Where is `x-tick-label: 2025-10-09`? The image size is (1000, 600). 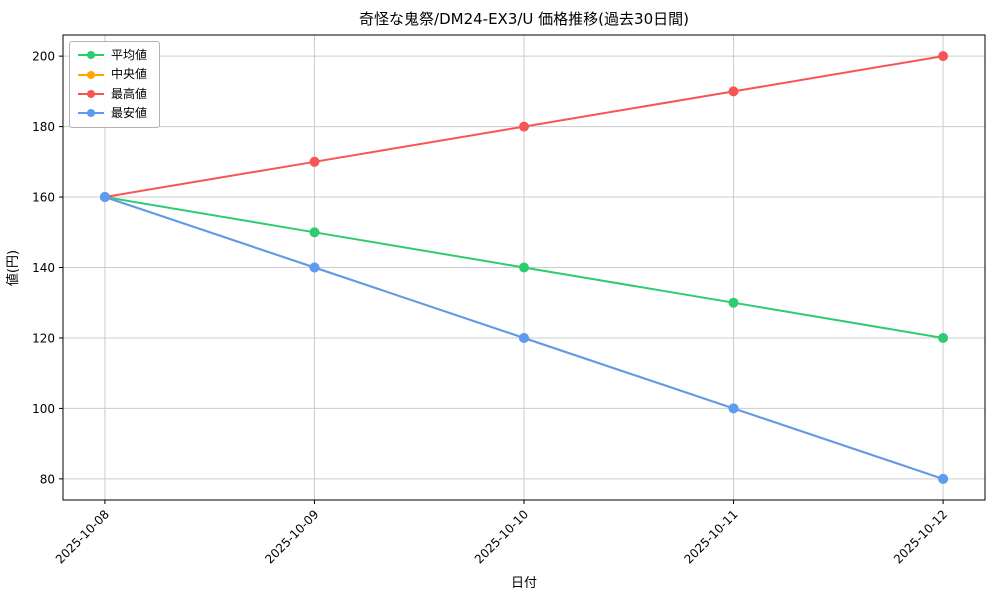
x-tick-label: 2025-10-09 is located at coordinates (291, 536).